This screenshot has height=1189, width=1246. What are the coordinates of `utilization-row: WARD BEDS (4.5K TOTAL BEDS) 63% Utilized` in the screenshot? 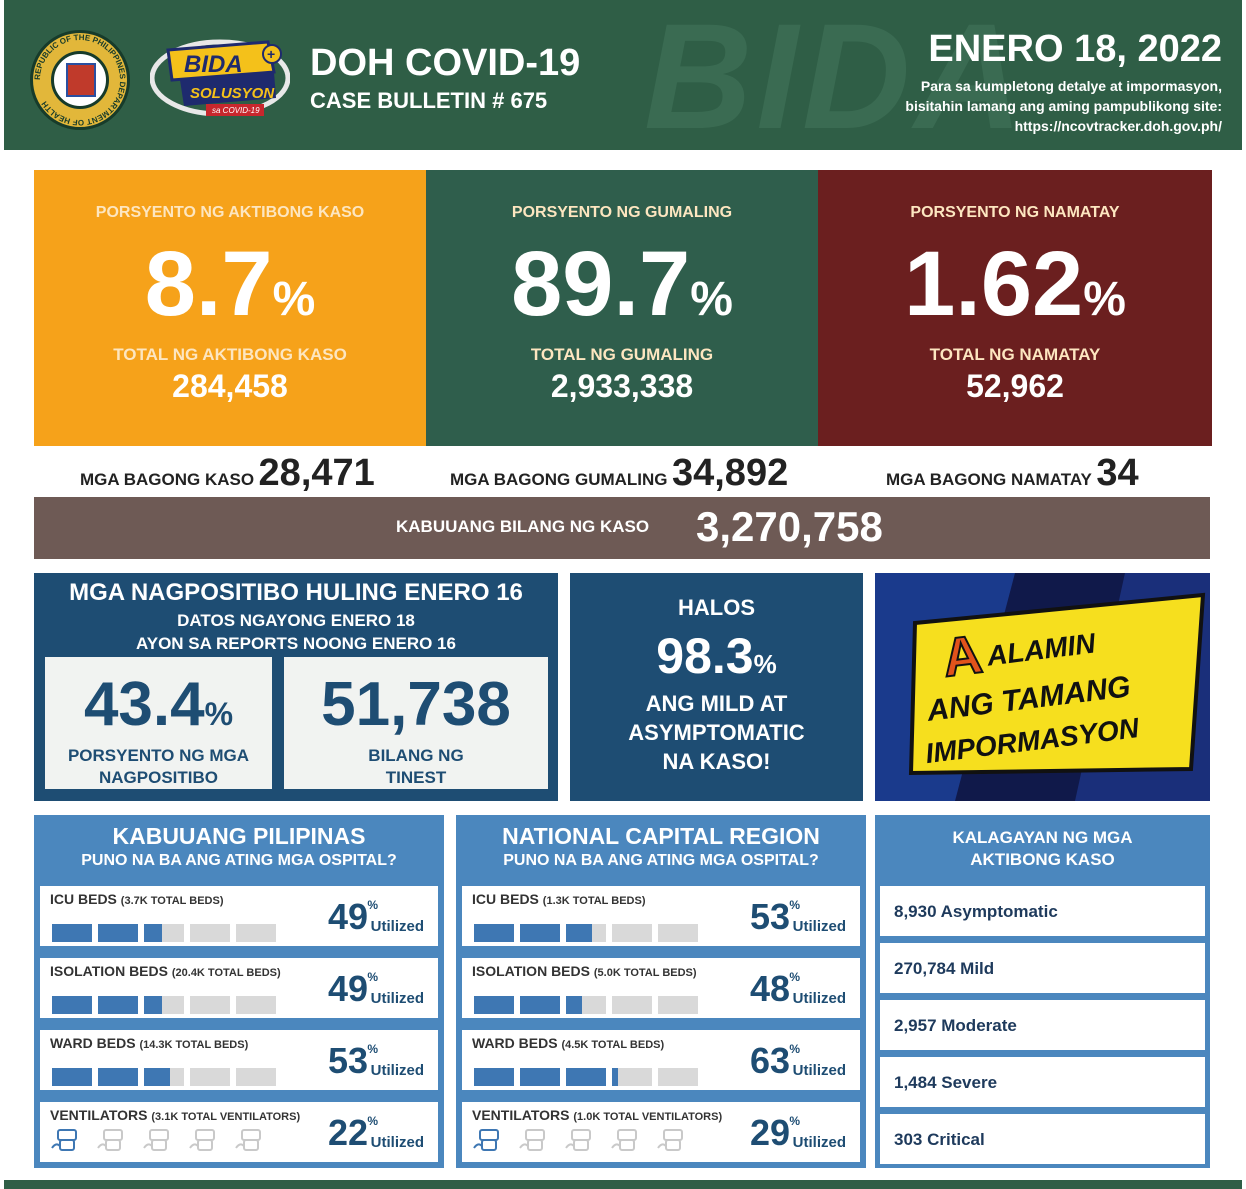 It's located at (661, 1060).